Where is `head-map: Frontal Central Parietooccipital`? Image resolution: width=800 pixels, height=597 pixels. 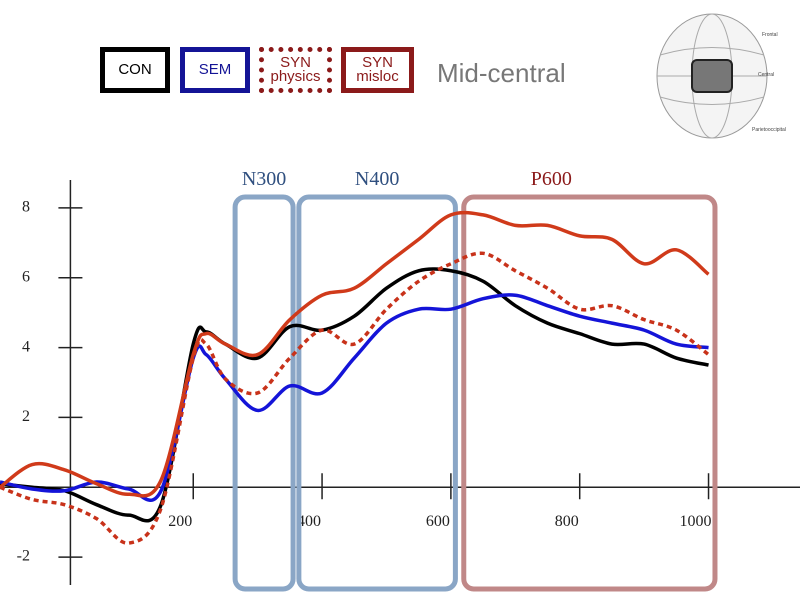
head-map: Frontal Central Parietooccipital is located at coordinates (721, 76).